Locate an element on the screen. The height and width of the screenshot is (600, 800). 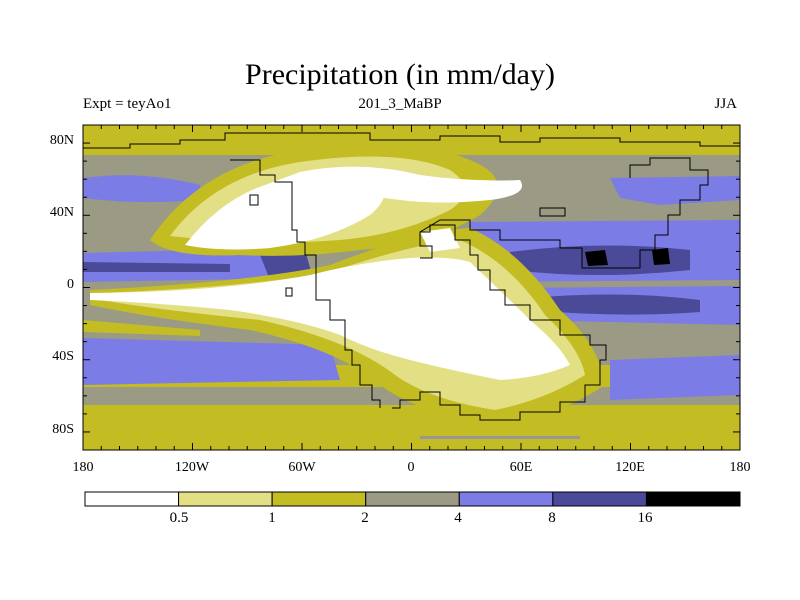
outline-inland-sea is located at coordinates (552, 212).